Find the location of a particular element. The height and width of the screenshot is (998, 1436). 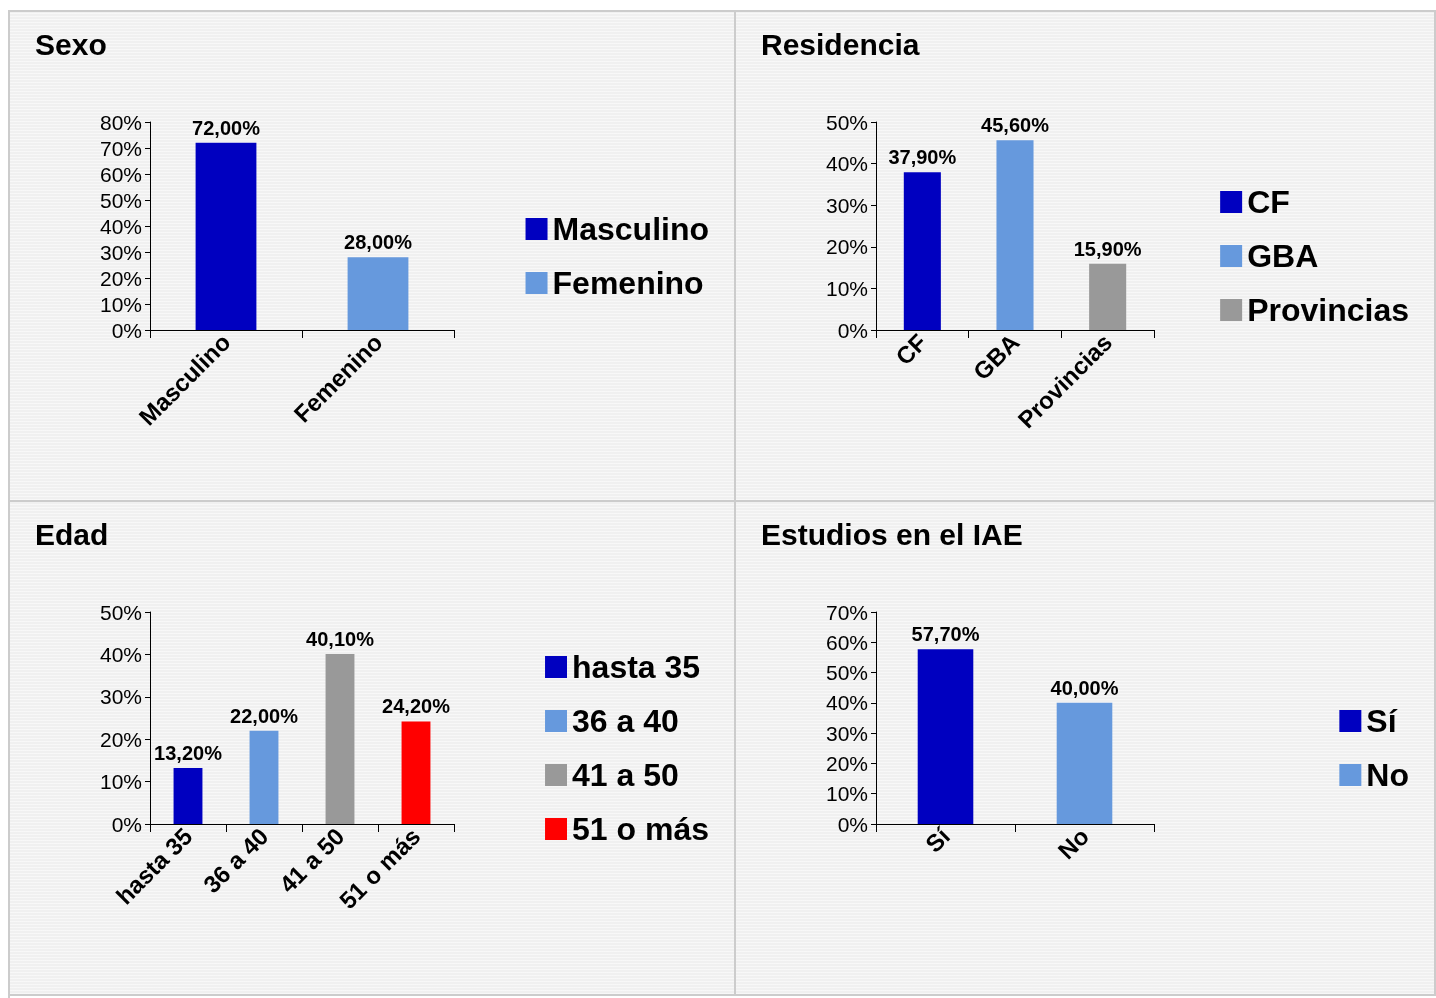

data-label: 72,00% is located at coordinates (226, 127).